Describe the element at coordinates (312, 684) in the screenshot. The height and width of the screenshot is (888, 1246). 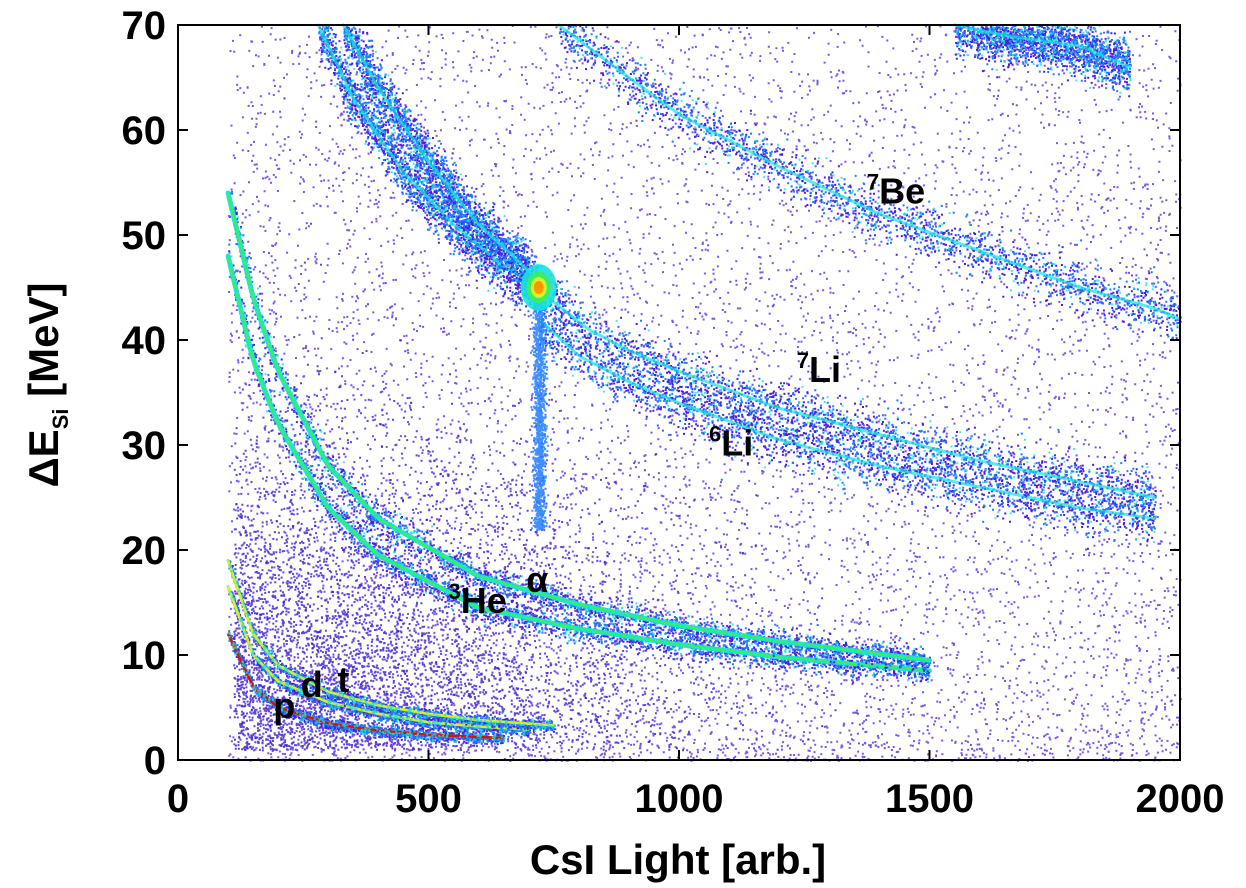
I see `particle-label: d` at that location.